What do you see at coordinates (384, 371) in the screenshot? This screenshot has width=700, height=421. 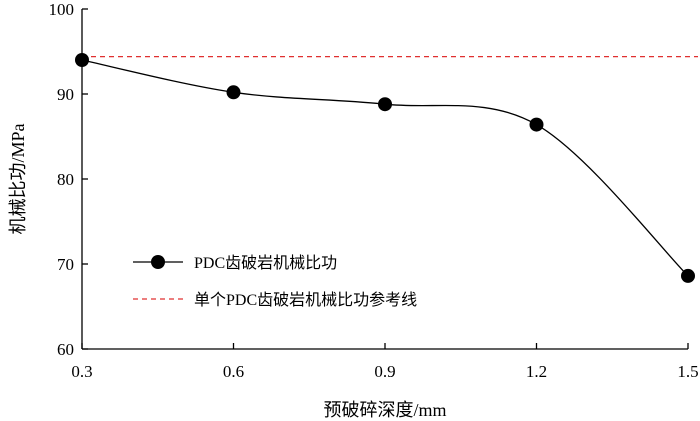 I see `x-tick-label: 0.9` at bounding box center [384, 371].